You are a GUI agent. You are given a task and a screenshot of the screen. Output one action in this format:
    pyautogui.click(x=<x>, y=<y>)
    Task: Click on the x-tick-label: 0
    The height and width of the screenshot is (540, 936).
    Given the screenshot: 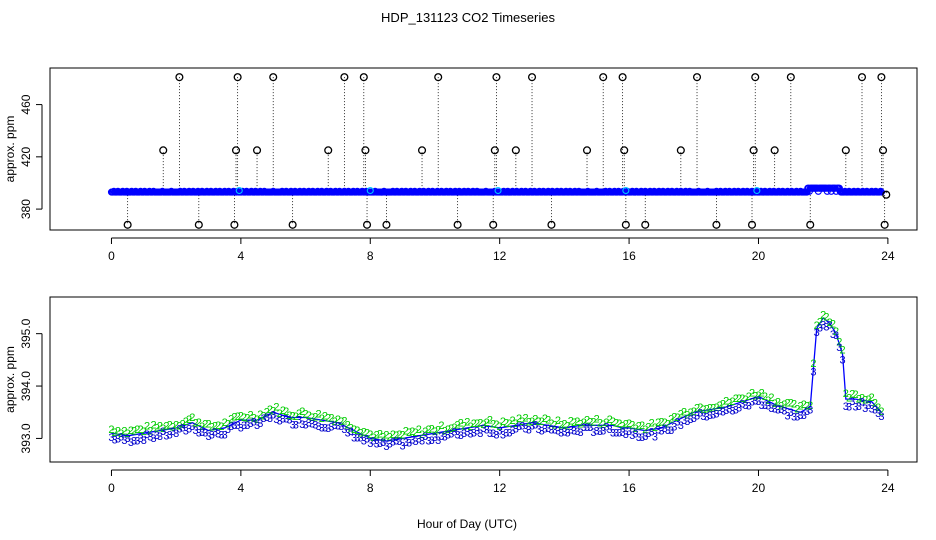 What is the action you would take?
    pyautogui.click(x=111, y=256)
    